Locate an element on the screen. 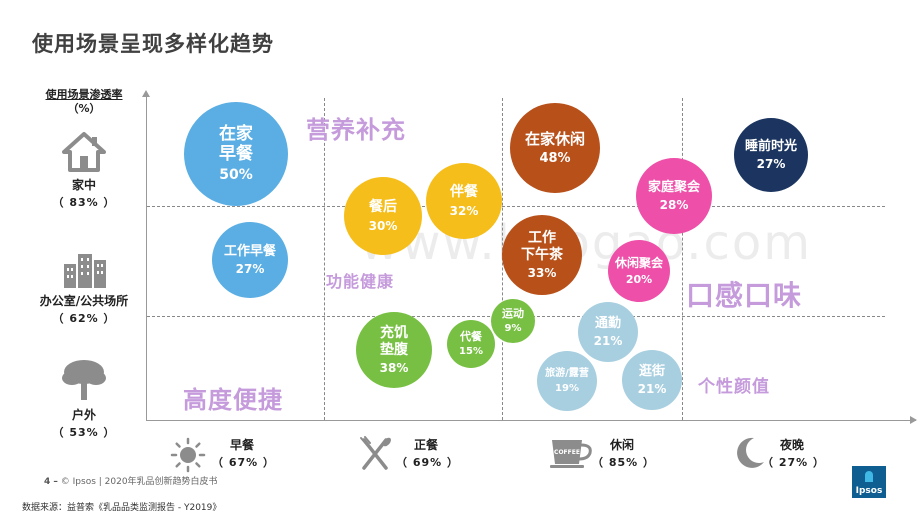 This screenshot has height=518, width=920. bubble-value: 32% is located at coordinates (464, 210).